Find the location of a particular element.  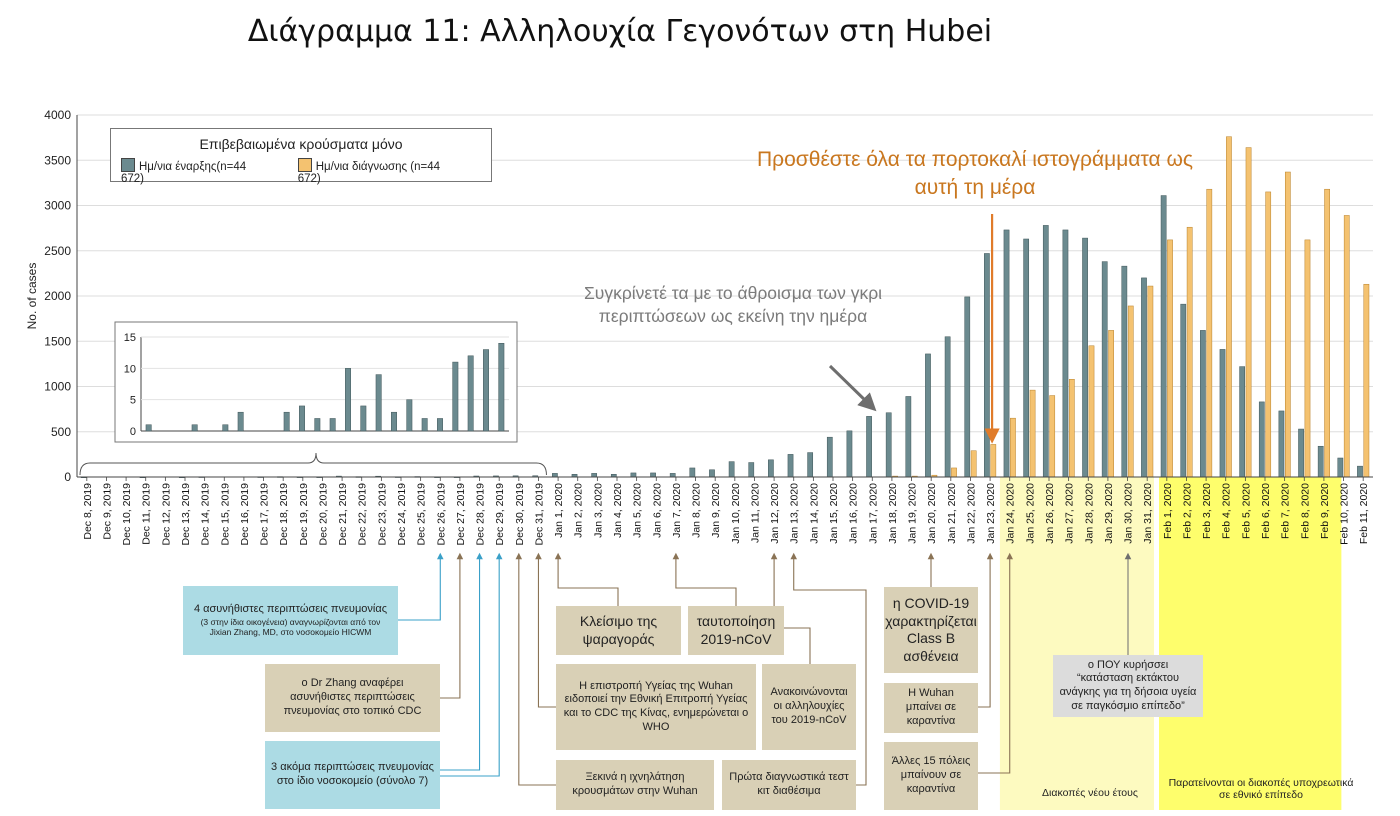

x-tick-label: Dec 23, 2019 is located at coordinates (382, 514).